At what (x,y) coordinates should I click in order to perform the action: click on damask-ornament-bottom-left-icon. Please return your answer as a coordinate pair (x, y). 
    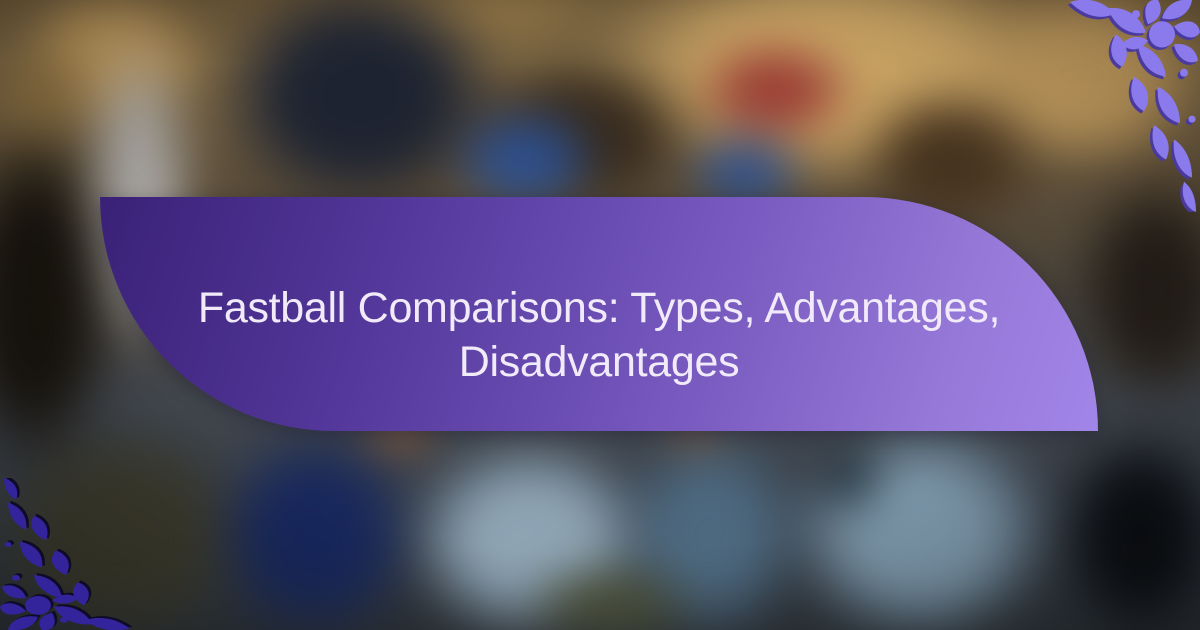
    Looking at the image, I should click on (66, 554).